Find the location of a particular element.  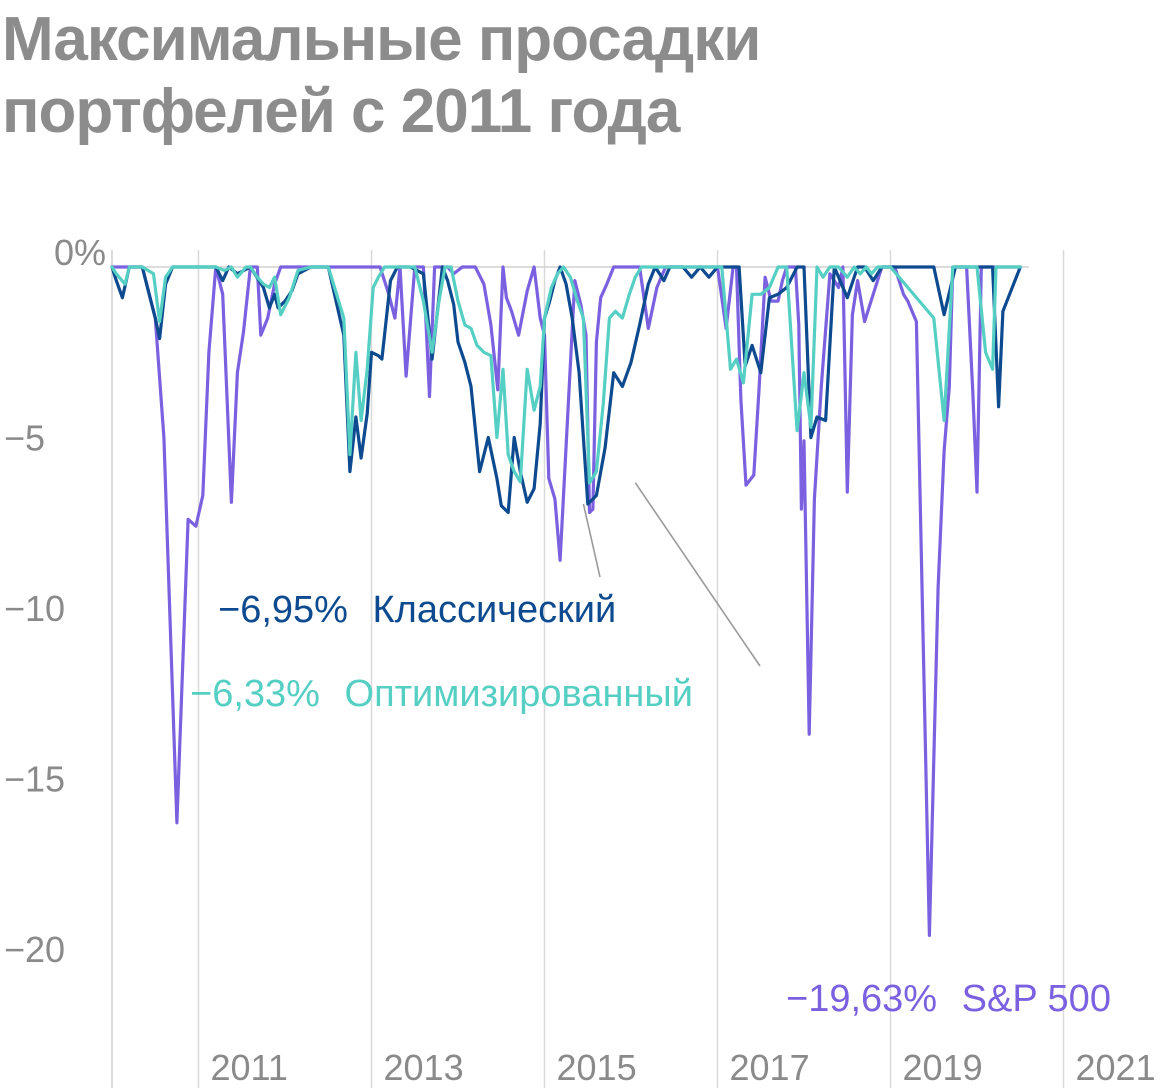

annotation-optimized: −6,33% Оптимизированный is located at coordinates (441, 694).